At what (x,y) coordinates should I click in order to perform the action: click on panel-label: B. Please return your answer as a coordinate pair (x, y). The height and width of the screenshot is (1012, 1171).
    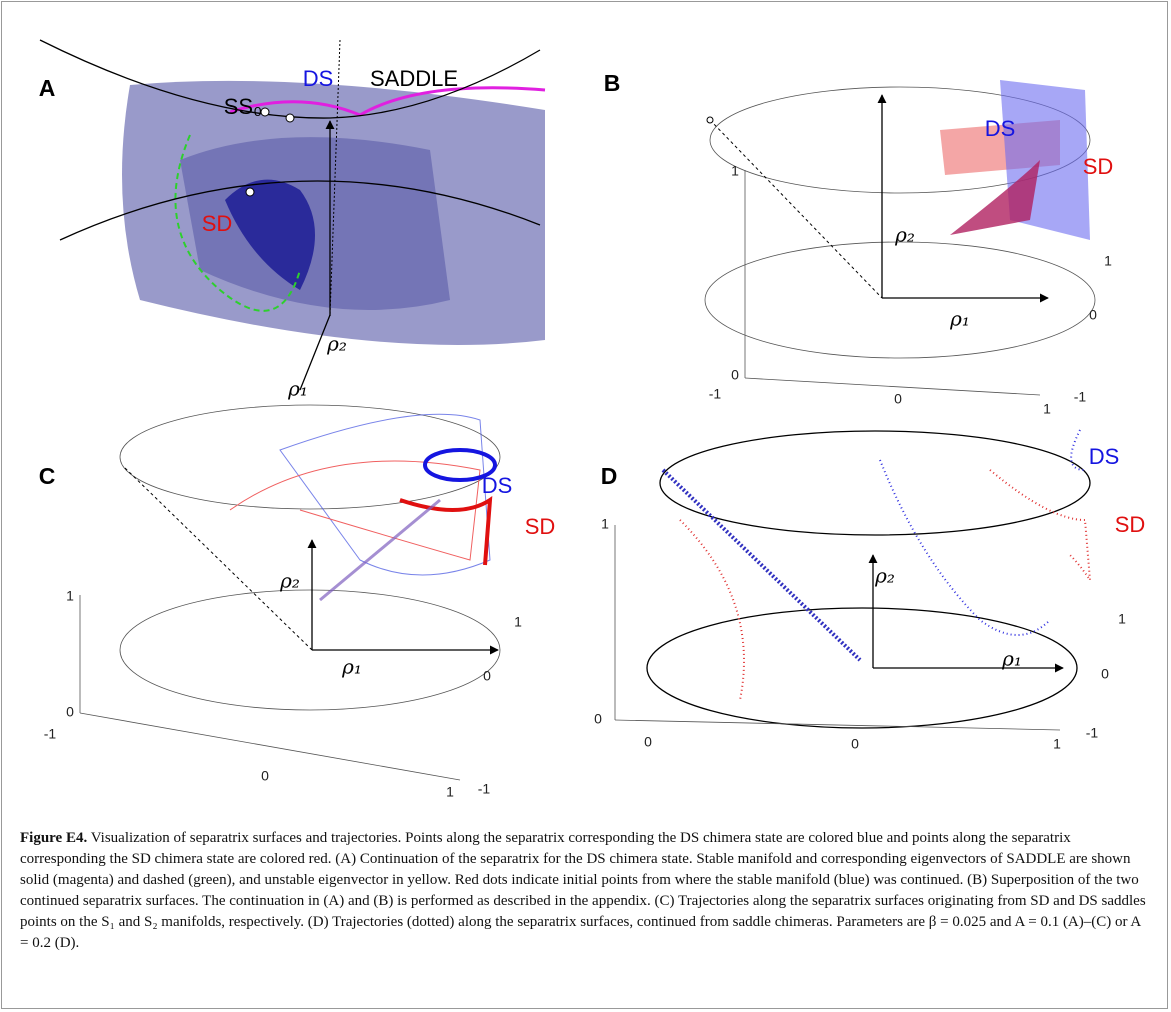
    Looking at the image, I should click on (612, 83).